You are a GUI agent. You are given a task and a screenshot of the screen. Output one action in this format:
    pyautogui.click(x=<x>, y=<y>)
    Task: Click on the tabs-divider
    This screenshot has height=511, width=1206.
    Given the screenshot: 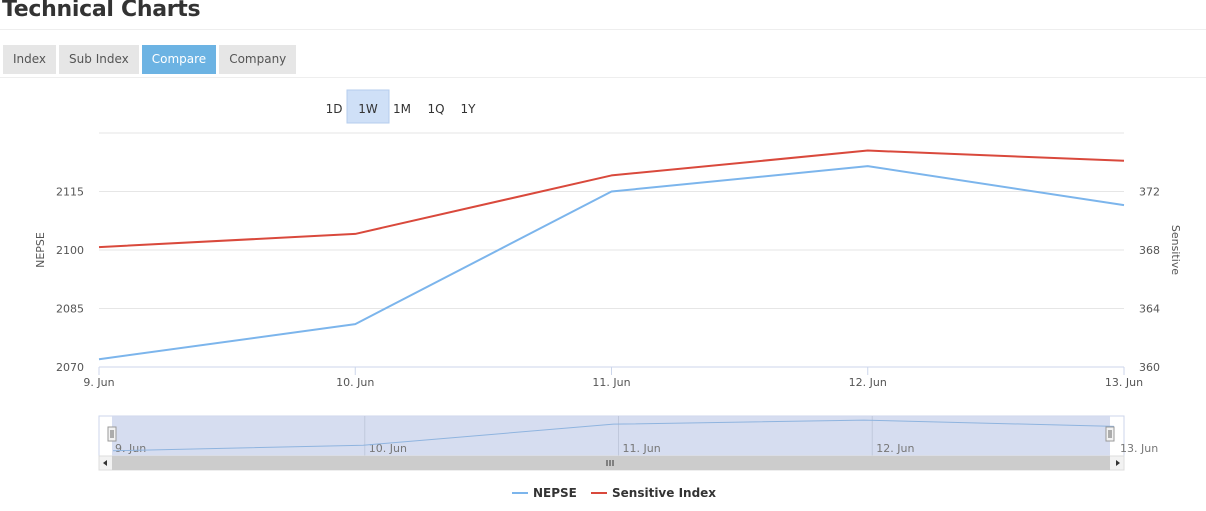 What is the action you would take?
    pyautogui.click(x=603, y=77)
    